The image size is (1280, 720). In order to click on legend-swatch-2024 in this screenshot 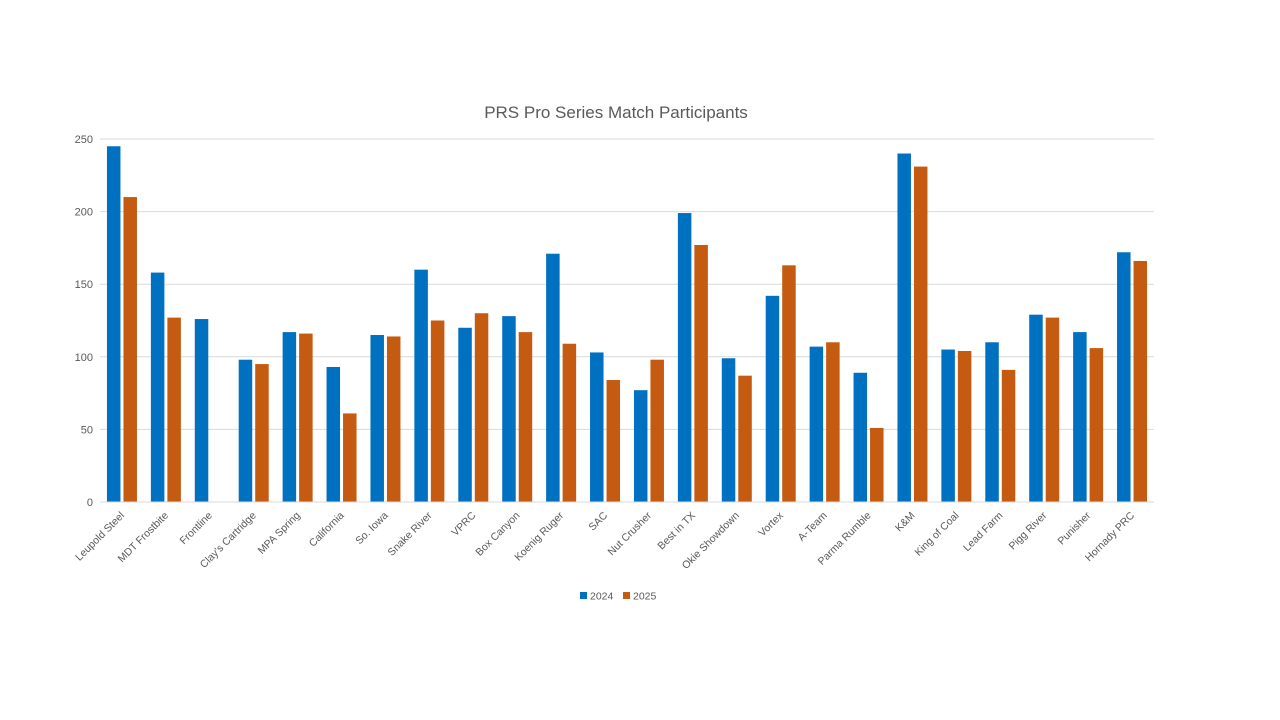, I will do `click(583, 595)`.